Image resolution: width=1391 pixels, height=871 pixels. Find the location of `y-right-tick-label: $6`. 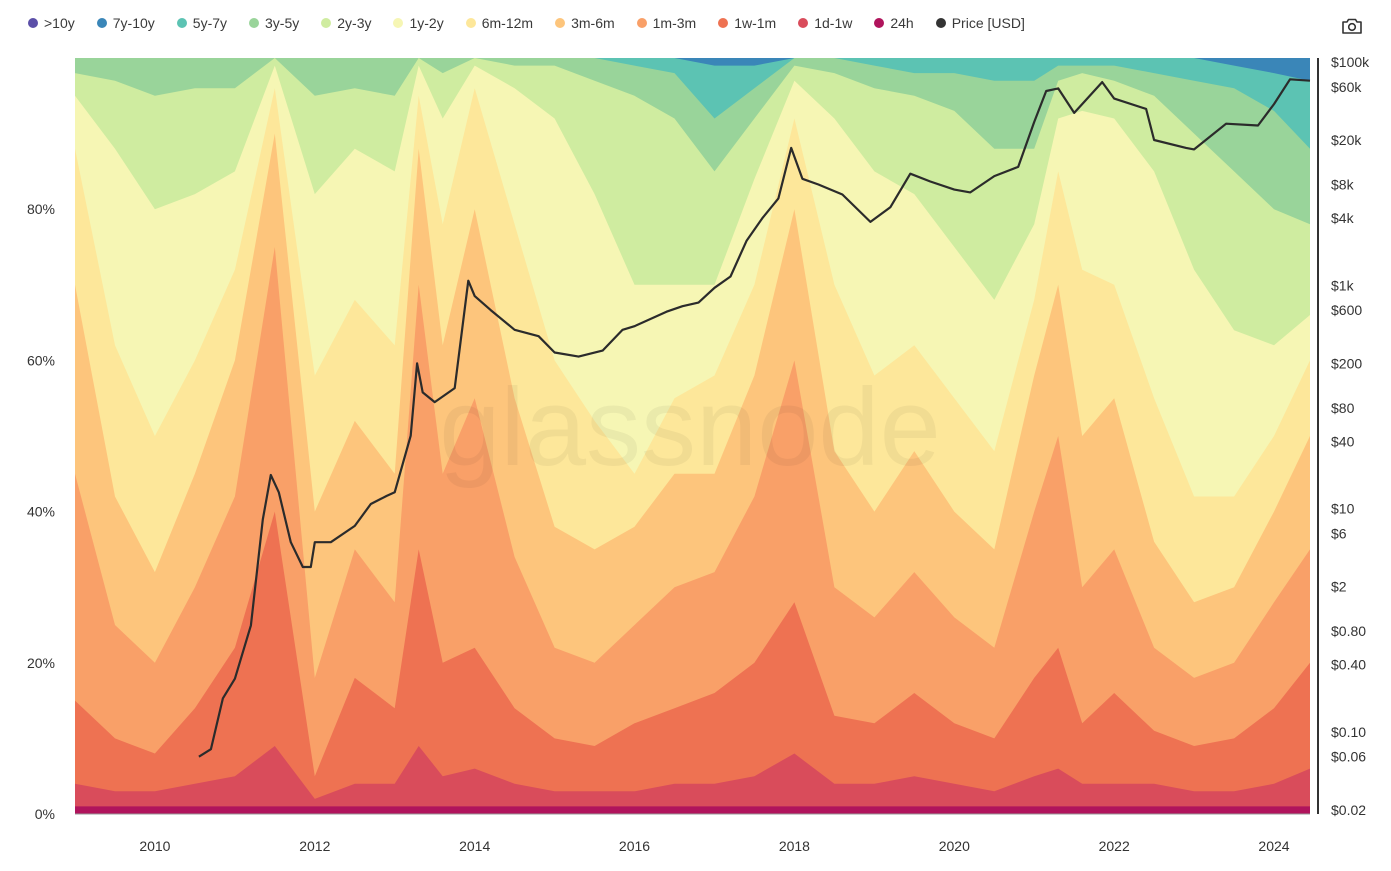

y-right-tick-label: $6 is located at coordinates (1339, 533).